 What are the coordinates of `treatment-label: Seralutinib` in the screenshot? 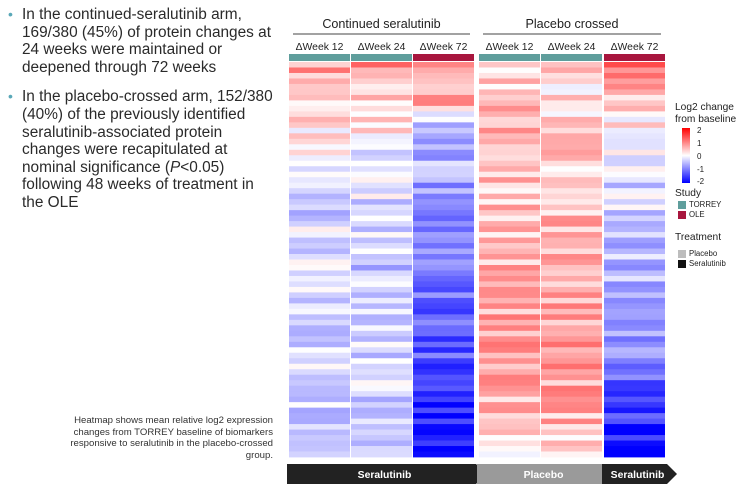 It's located at (638, 475).